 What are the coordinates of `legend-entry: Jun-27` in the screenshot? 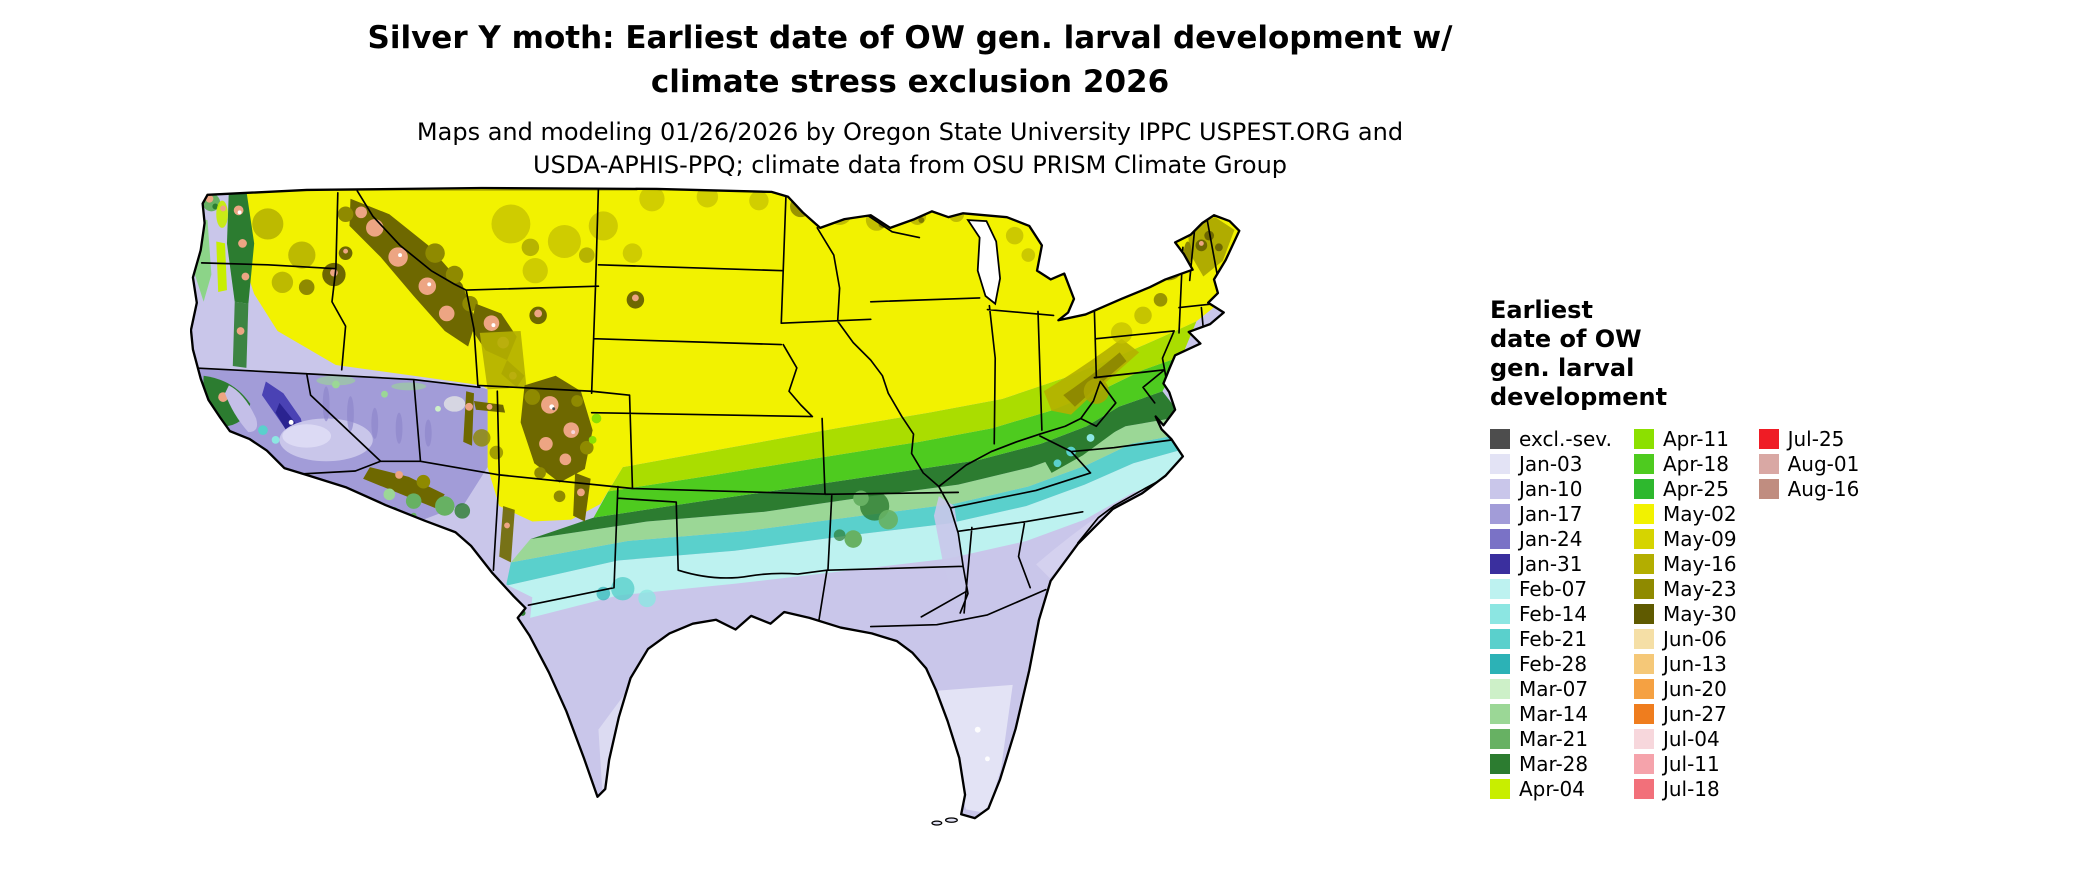 It's located at (1685, 713).